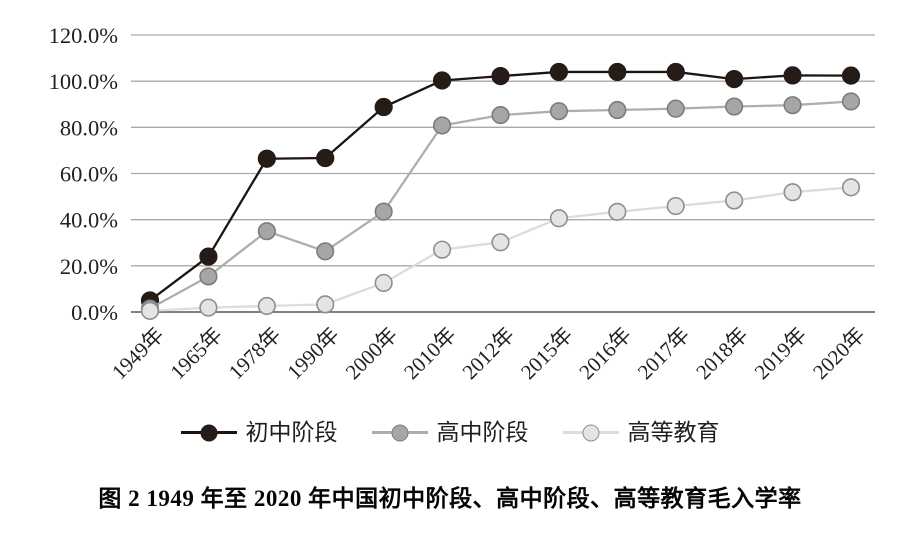 The image size is (900, 539). I want to click on legend-label: 初中阶段, so click(291, 432).